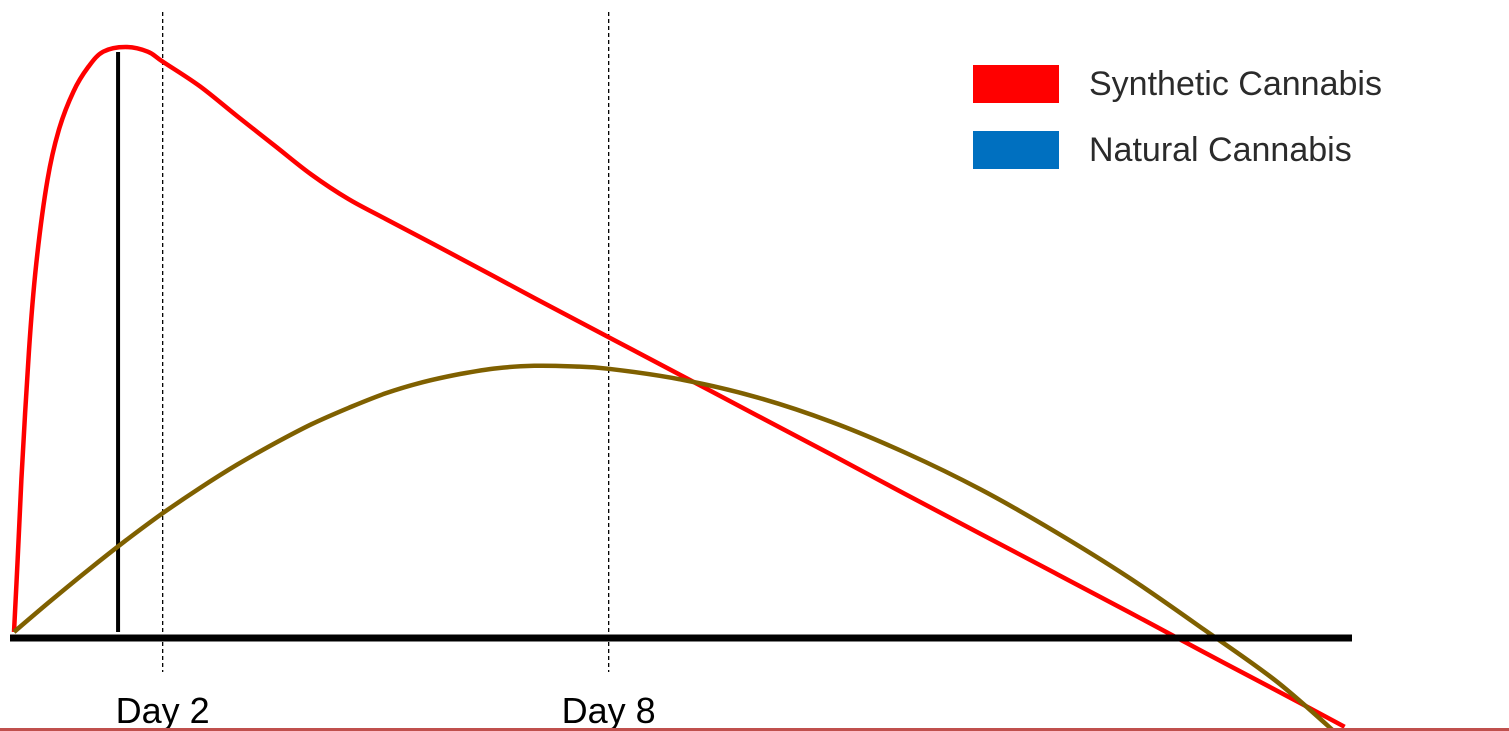  I want to click on bottom-accent-strip, so click(754, 729).